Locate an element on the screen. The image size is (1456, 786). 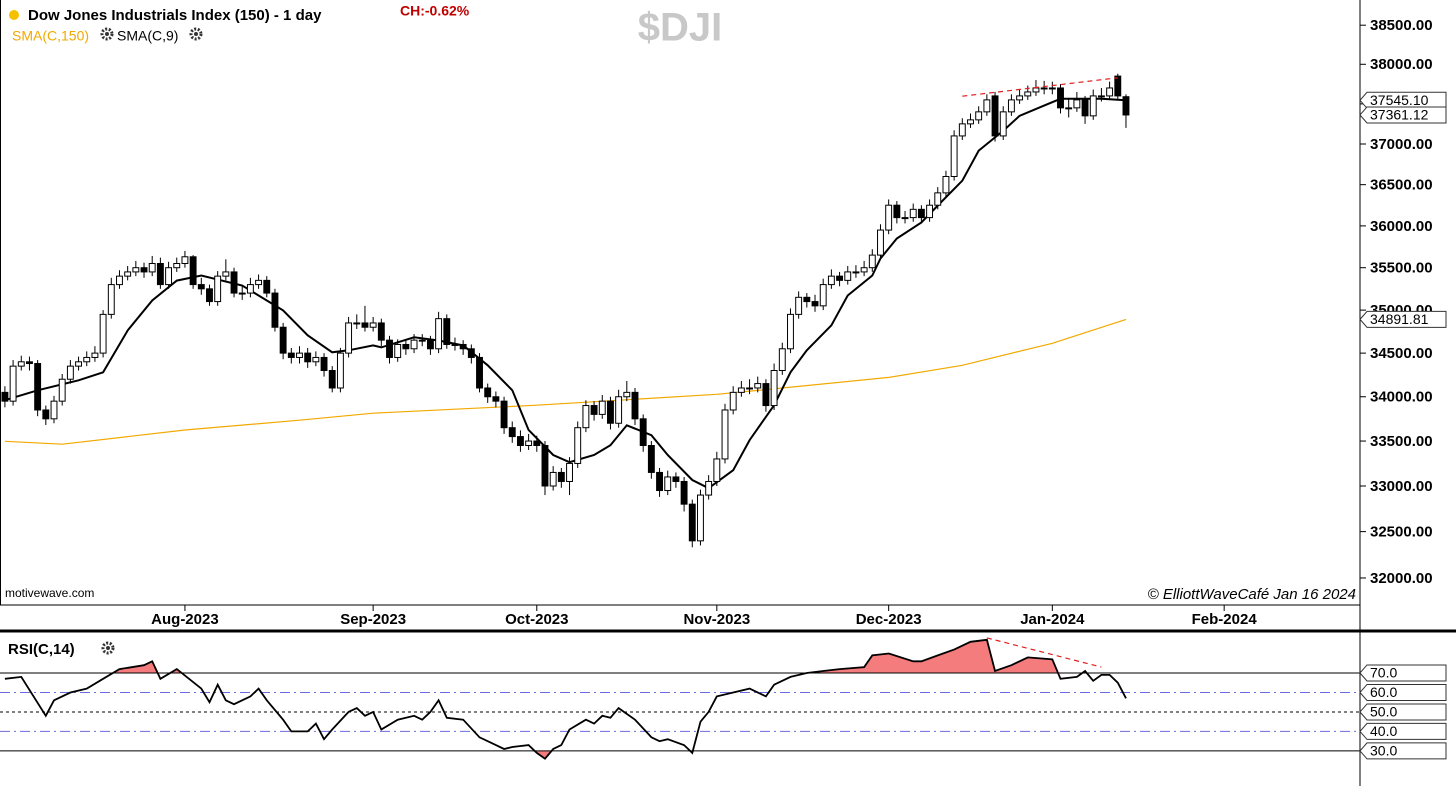
y-tick-label: 32000.00 is located at coordinates (1401, 578).